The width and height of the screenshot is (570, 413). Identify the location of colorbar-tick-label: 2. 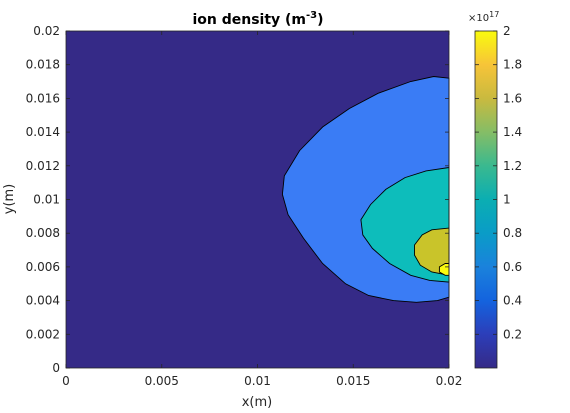
(507, 31).